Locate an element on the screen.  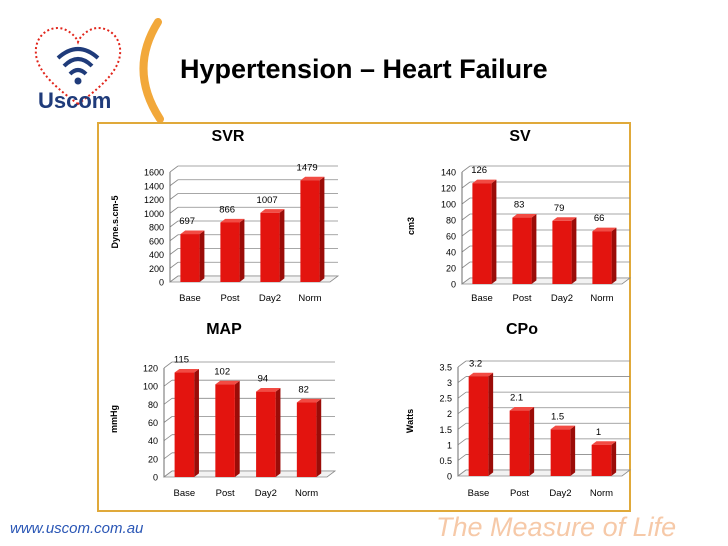
y-tick-label: 400 is located at coordinates (156, 255).